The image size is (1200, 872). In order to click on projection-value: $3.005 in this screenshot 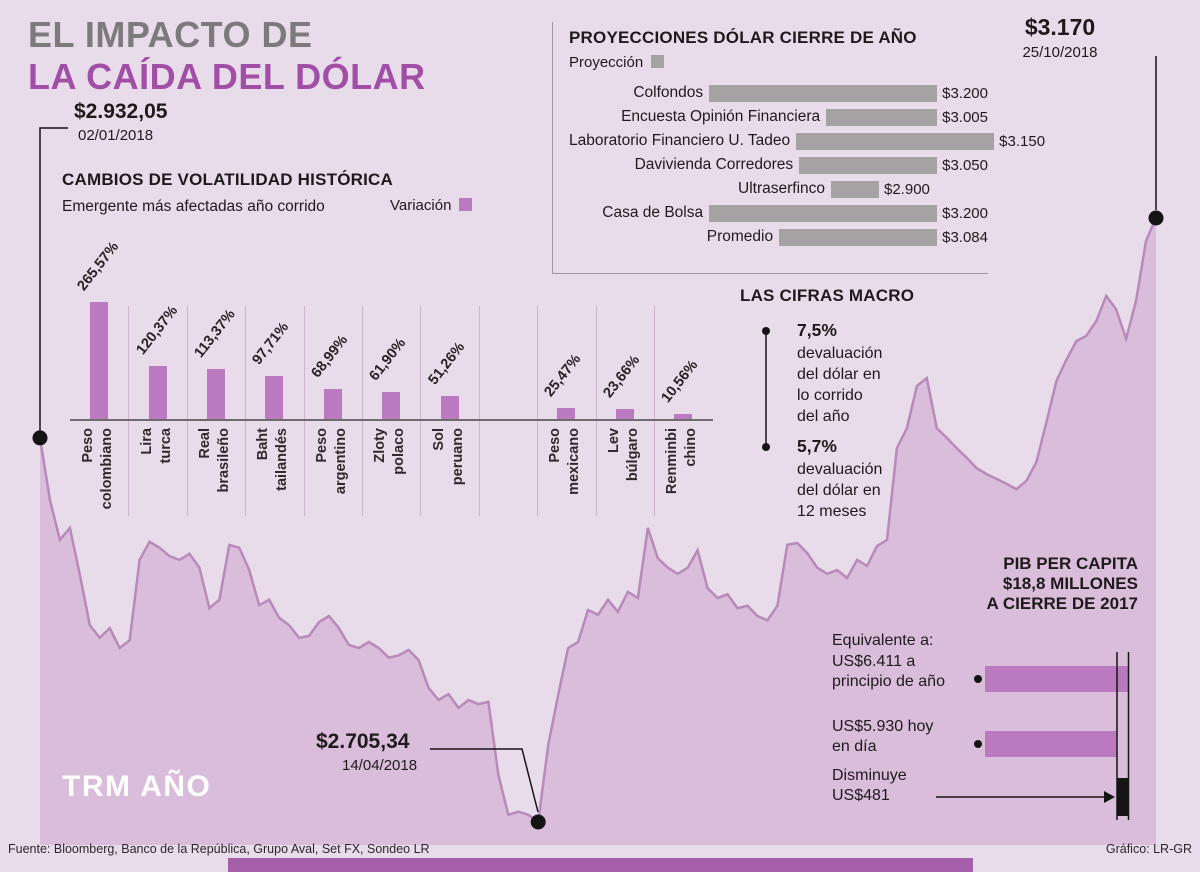, I will do `click(965, 117)`.